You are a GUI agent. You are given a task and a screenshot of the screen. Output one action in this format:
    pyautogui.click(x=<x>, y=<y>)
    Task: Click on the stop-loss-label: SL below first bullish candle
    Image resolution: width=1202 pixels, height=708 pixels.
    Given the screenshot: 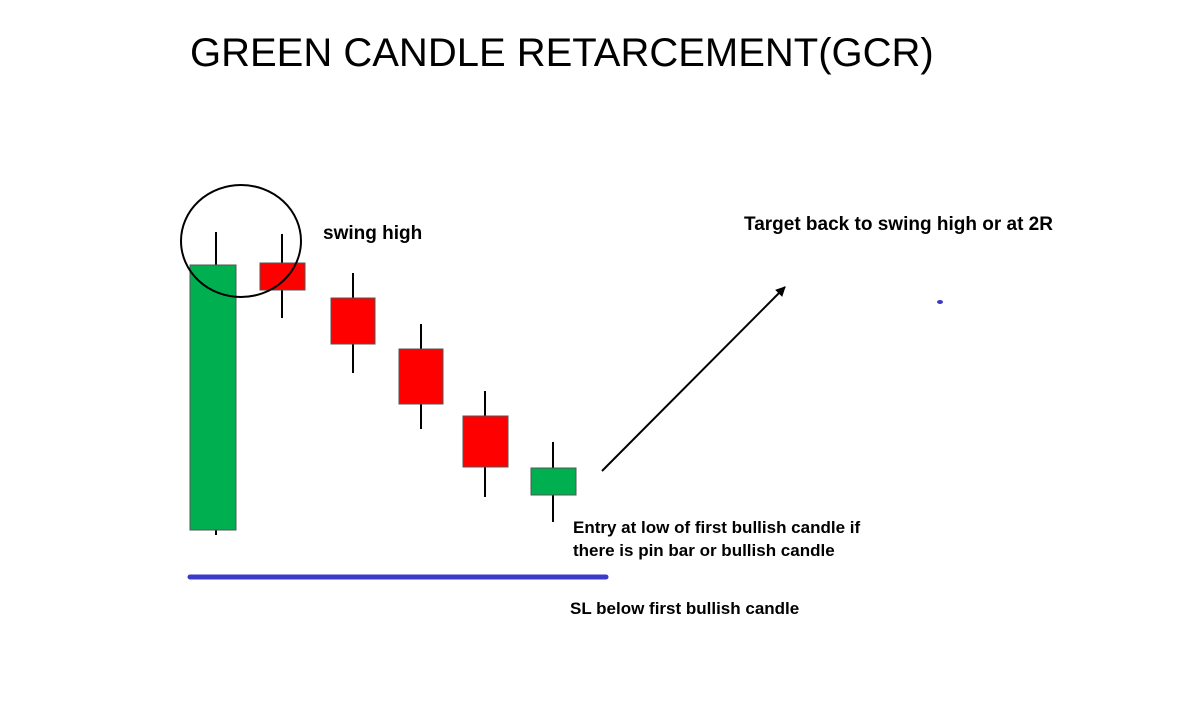 What is the action you would take?
    pyautogui.click(x=684, y=608)
    